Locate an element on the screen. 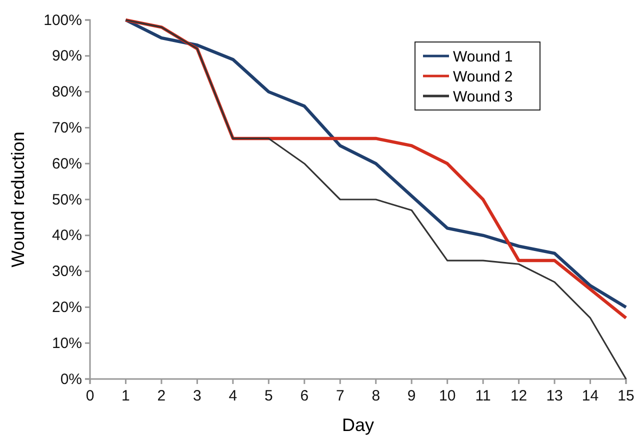 Image resolution: width=638 pixels, height=437 pixels. x-tick-label: 9 is located at coordinates (411, 396).